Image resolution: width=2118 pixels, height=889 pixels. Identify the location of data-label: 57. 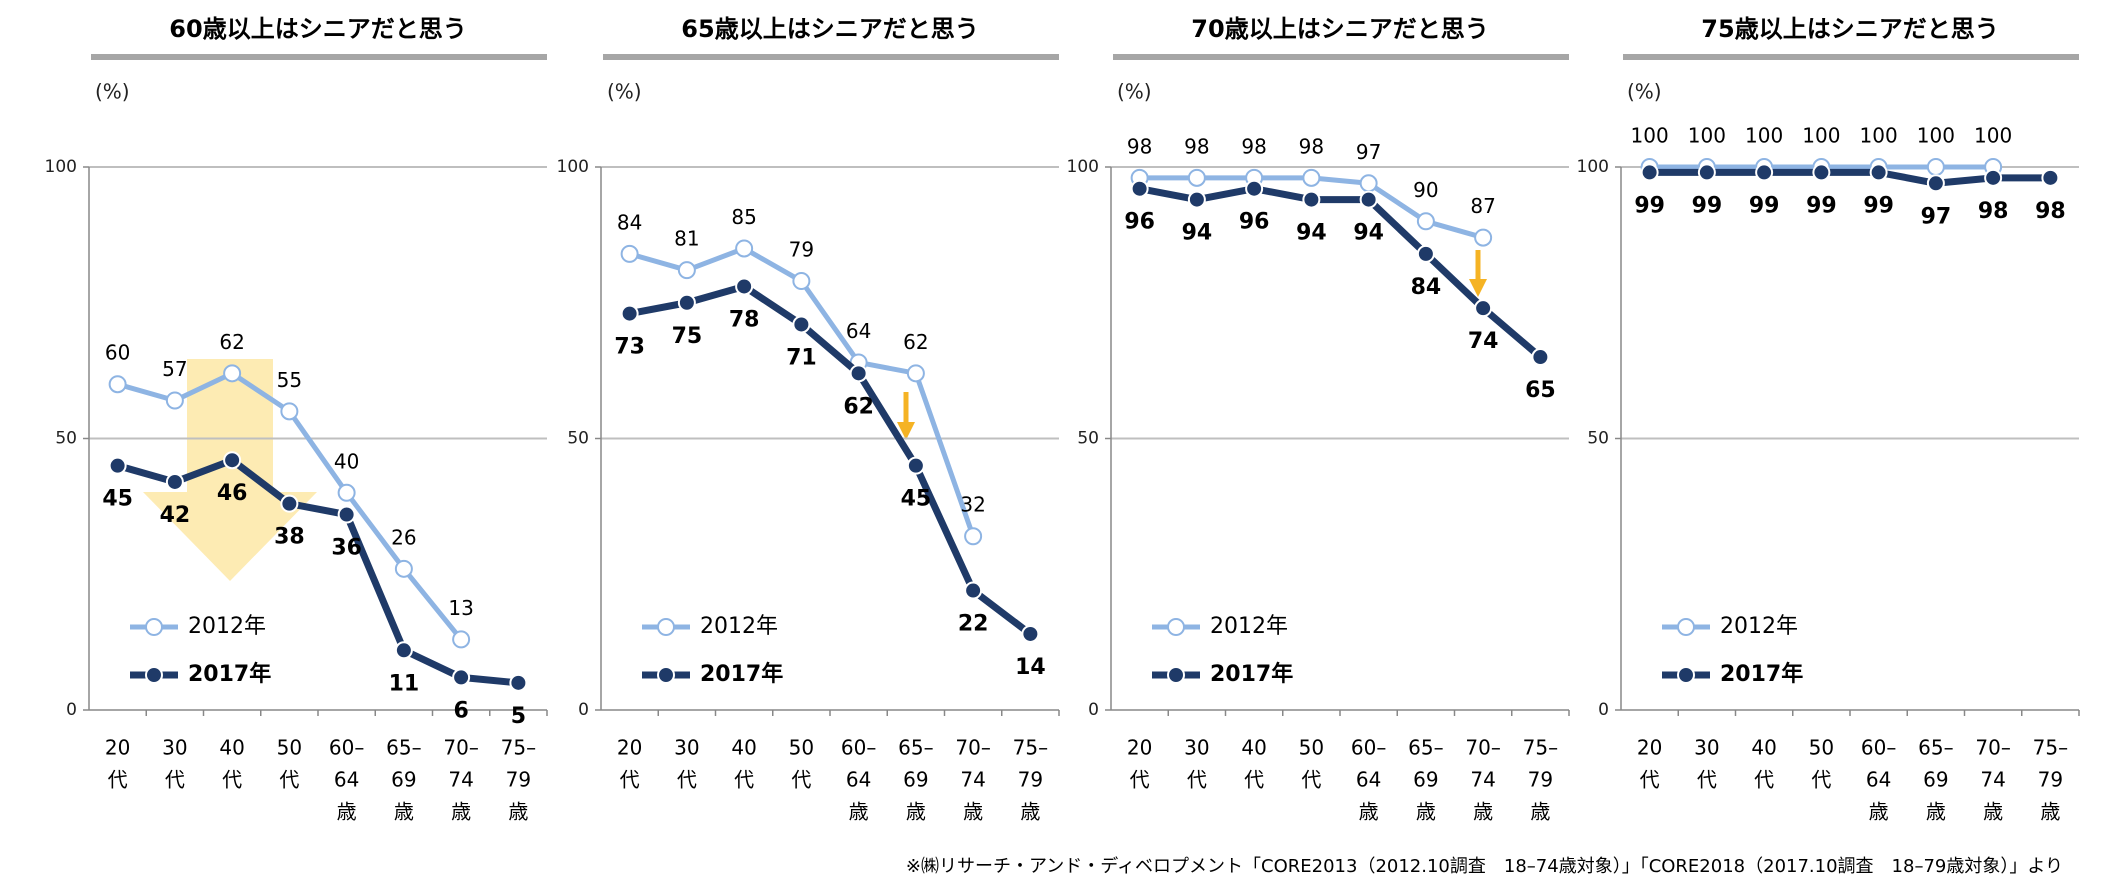
(174, 369).